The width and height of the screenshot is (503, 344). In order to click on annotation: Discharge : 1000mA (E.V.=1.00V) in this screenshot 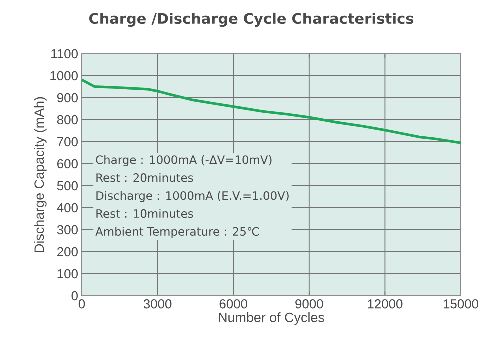, I will do `click(192, 196)`.